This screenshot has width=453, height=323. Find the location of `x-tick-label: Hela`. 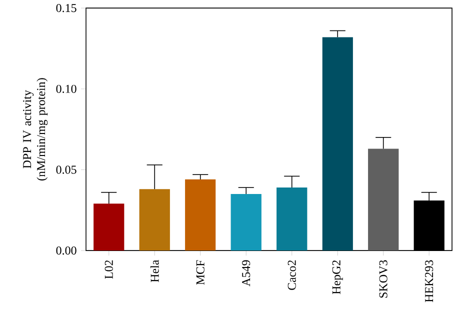

x-tick-label: Hela is located at coordinates (154, 271).